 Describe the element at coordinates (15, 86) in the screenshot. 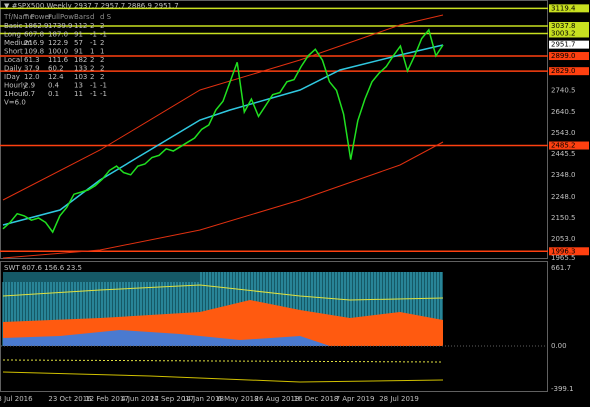

I see `table-cell: Hourly` at that location.